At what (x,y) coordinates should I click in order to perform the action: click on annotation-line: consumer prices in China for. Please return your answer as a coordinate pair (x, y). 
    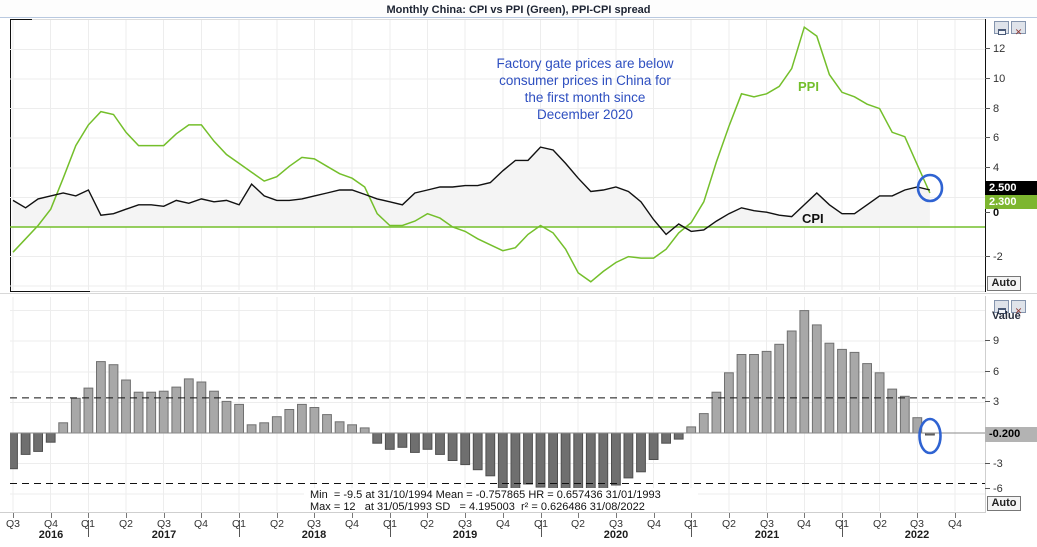
    Looking at the image, I should click on (585, 80).